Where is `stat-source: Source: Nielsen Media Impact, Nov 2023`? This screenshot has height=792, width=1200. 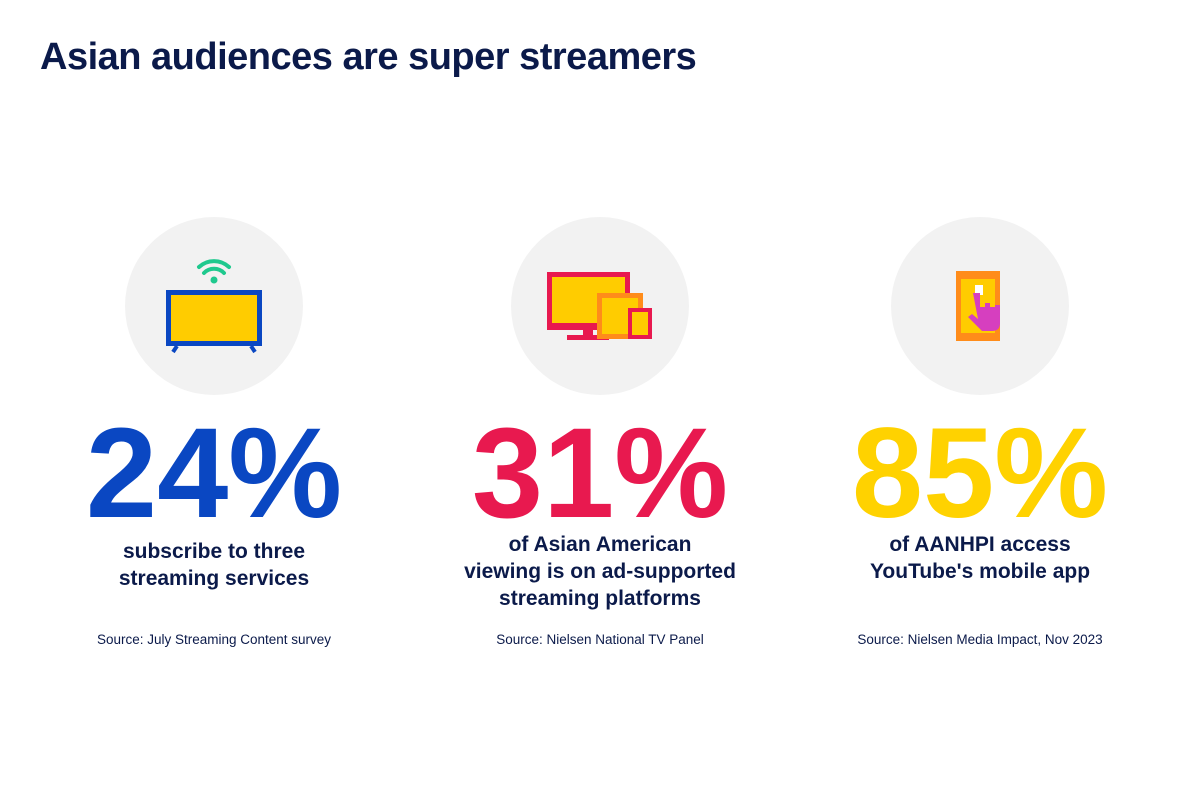 stat-source: Source: Nielsen Media Impact, Nov 2023 is located at coordinates (980, 639).